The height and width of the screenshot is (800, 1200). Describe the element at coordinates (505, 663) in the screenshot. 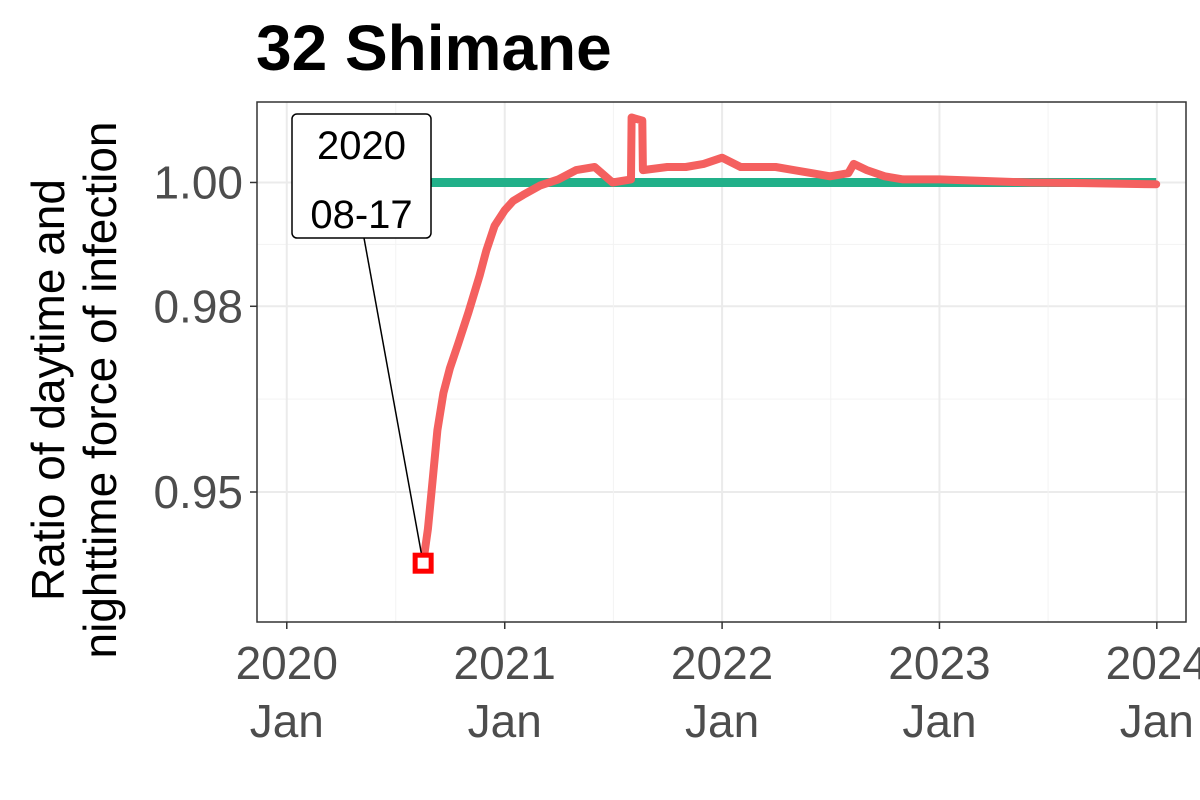

I see `x-tick-label-year: 2021` at that location.